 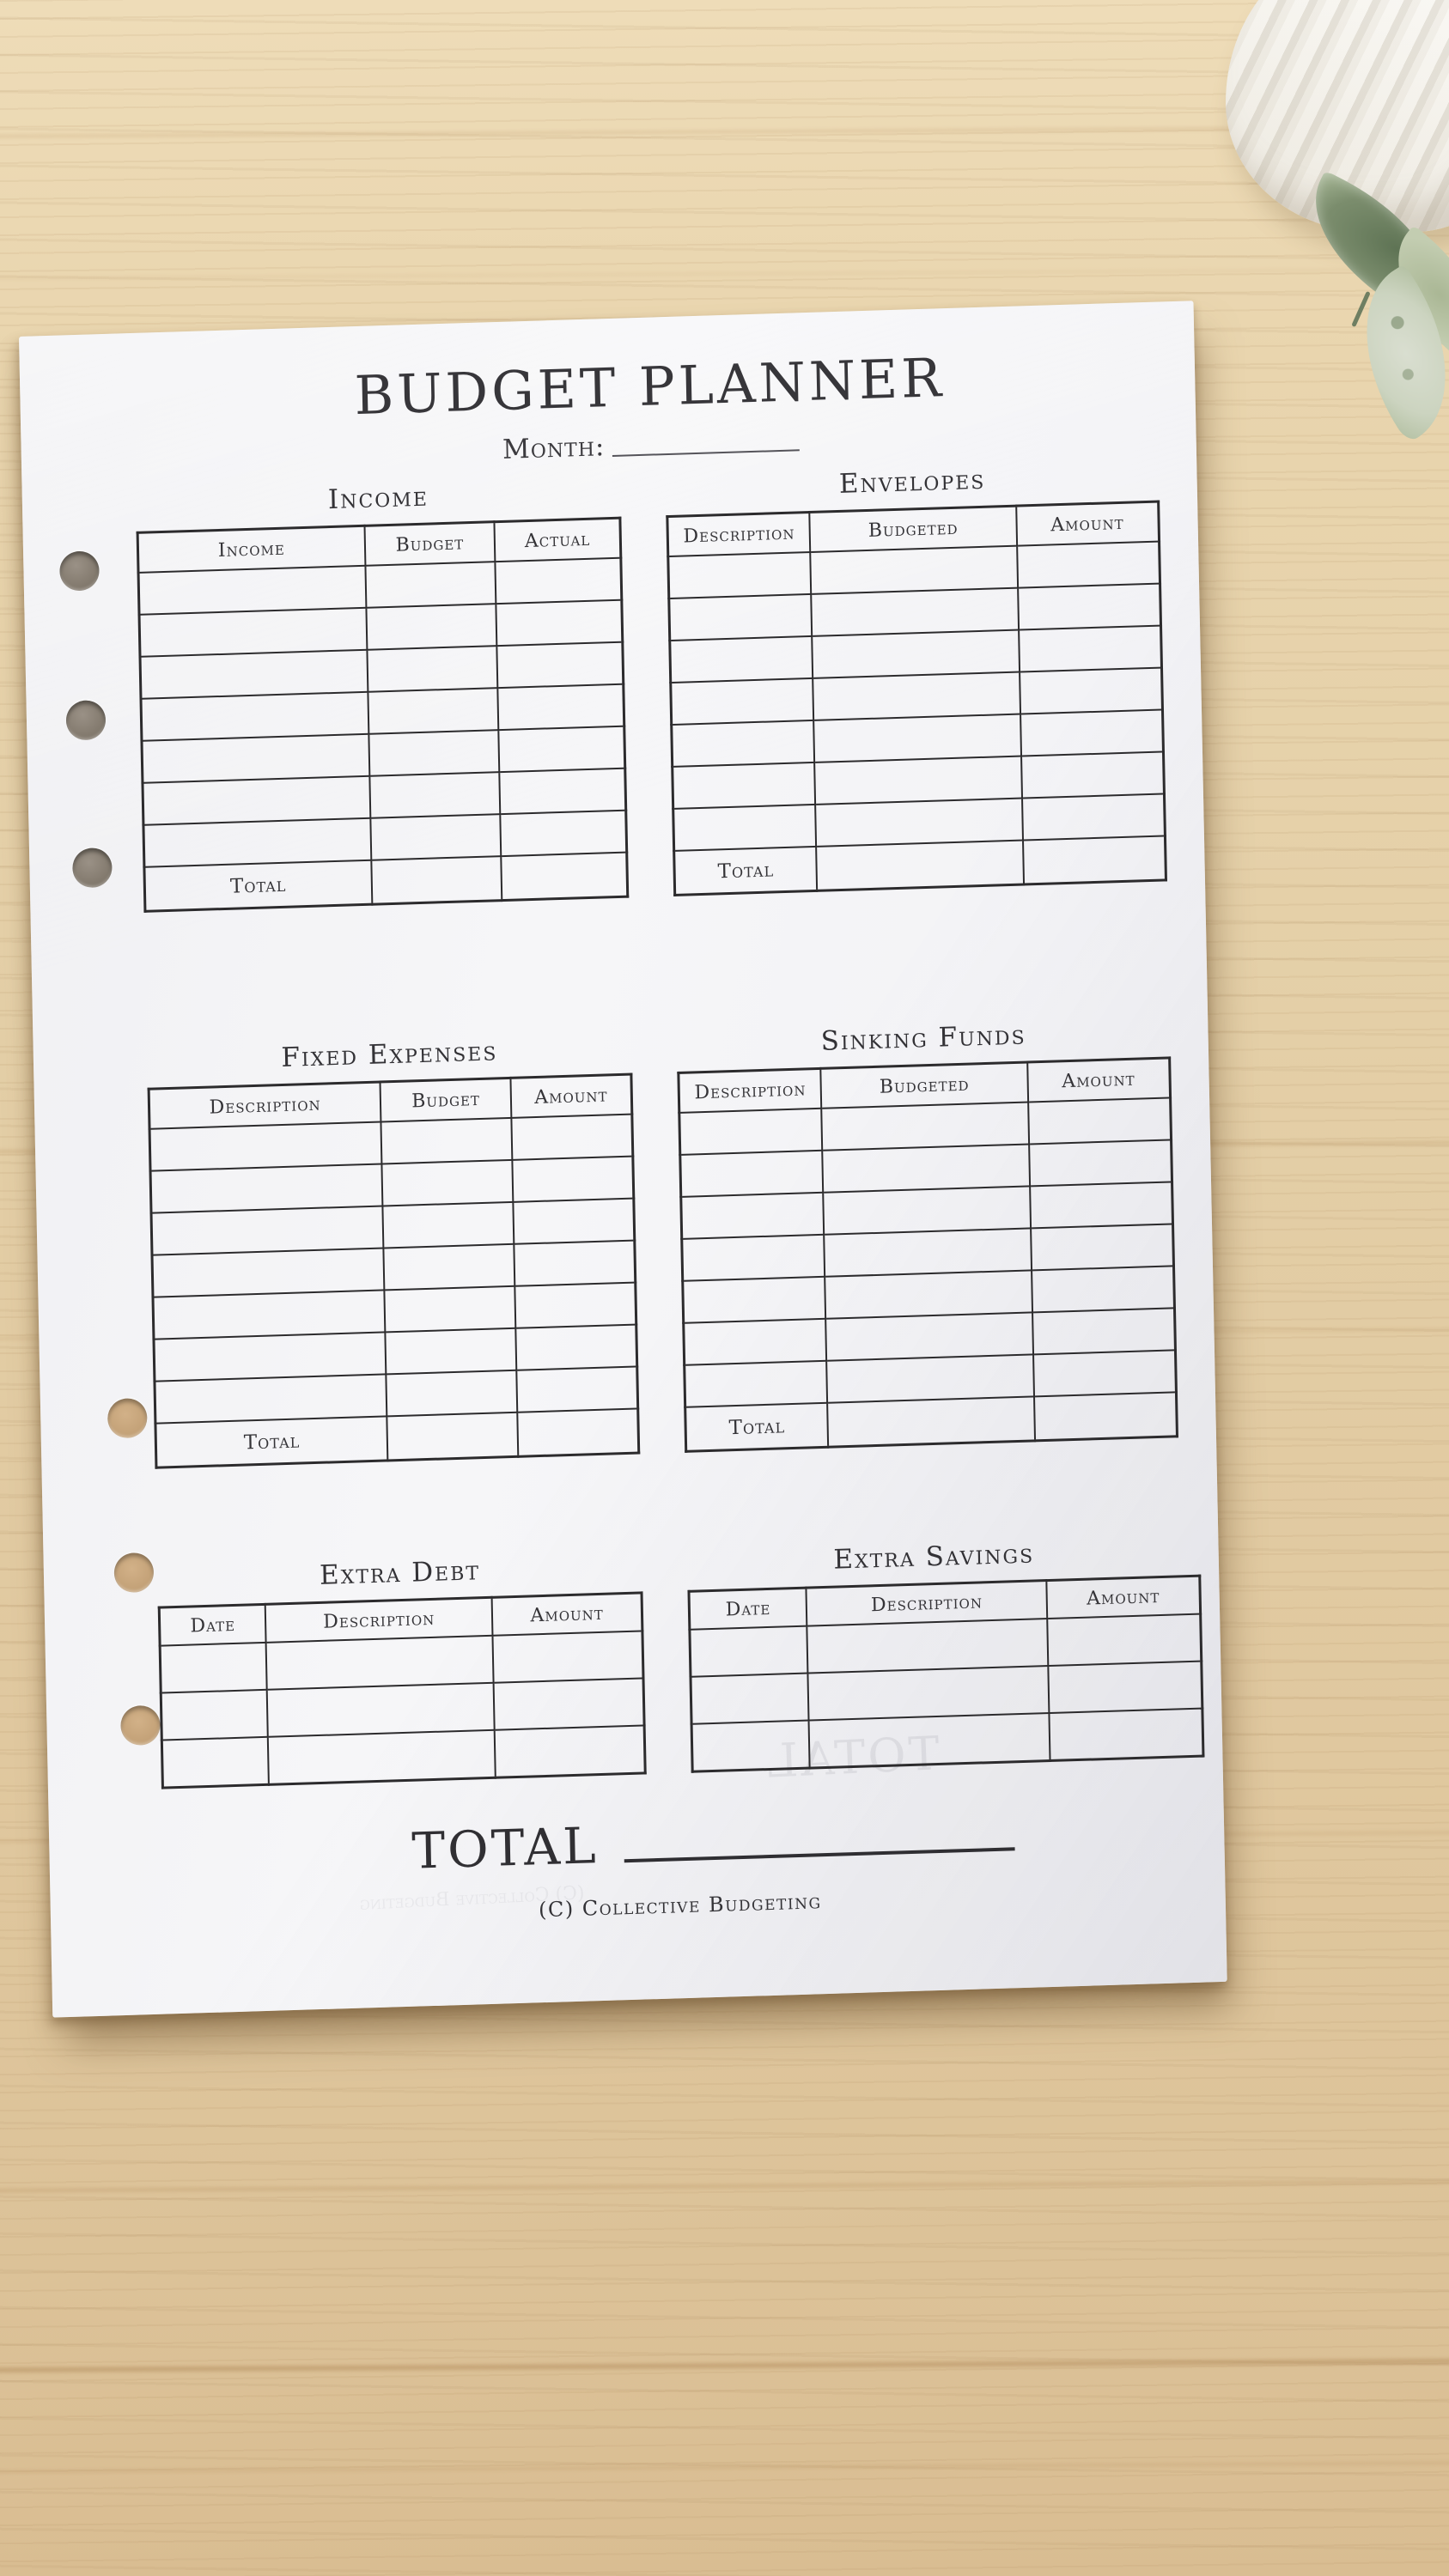 I want to click on income-table: Income Budget Actual Total, so click(x=383, y=715).